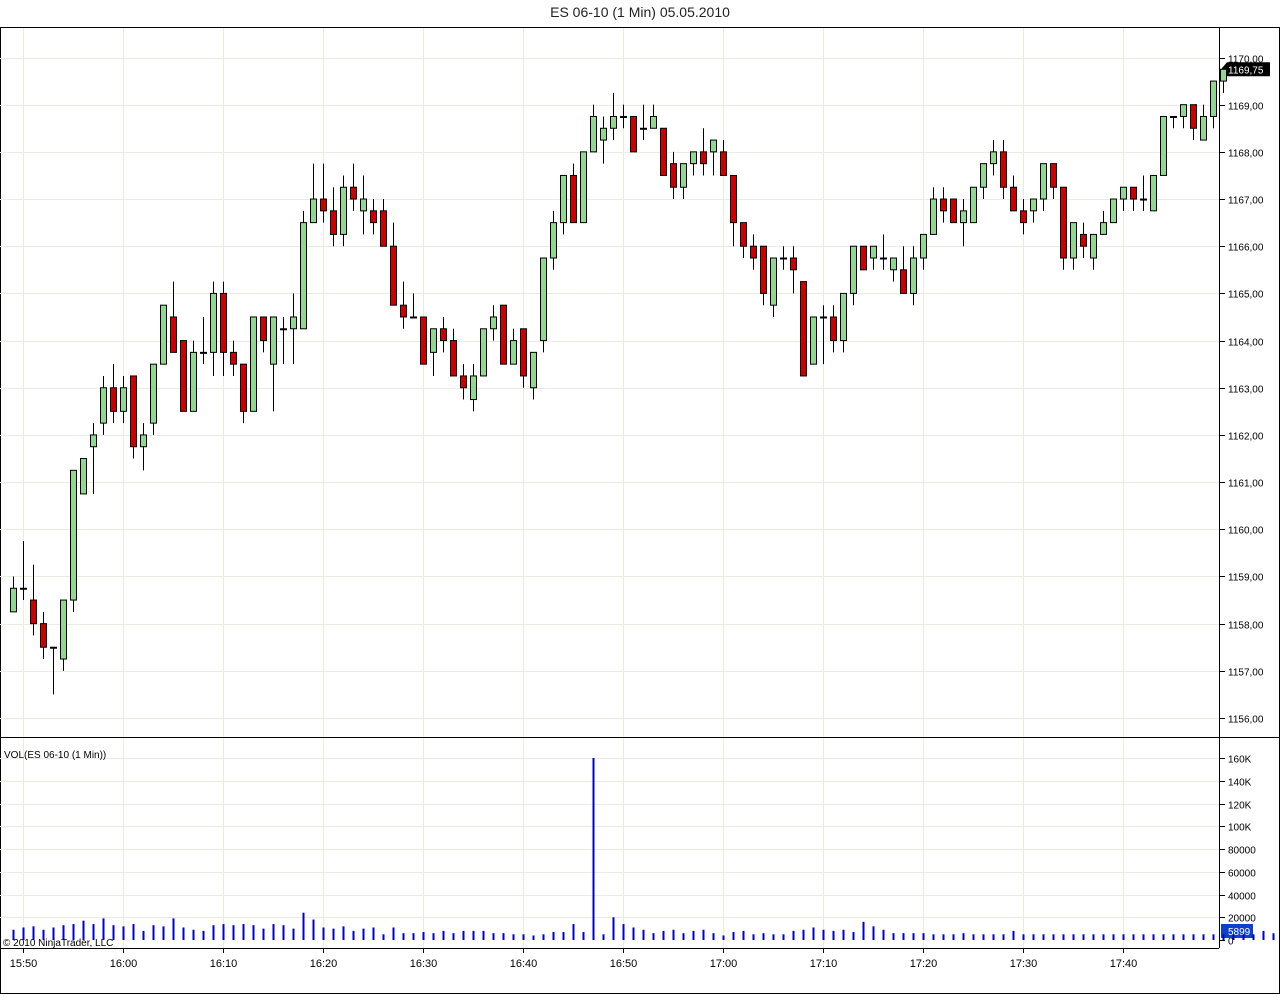 The height and width of the screenshot is (994, 1280). I want to click on price-tick-label: 1163,00, so click(1246, 390).